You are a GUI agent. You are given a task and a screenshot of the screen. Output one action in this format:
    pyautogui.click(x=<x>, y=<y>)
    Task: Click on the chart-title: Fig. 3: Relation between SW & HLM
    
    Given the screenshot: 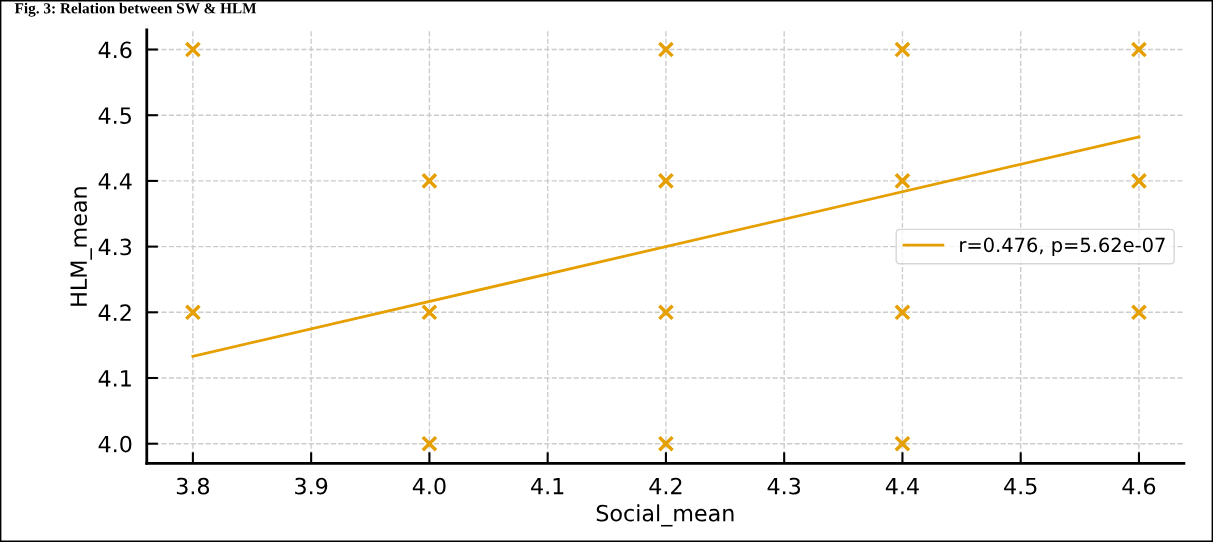 What is the action you would take?
    pyautogui.click(x=135, y=9)
    